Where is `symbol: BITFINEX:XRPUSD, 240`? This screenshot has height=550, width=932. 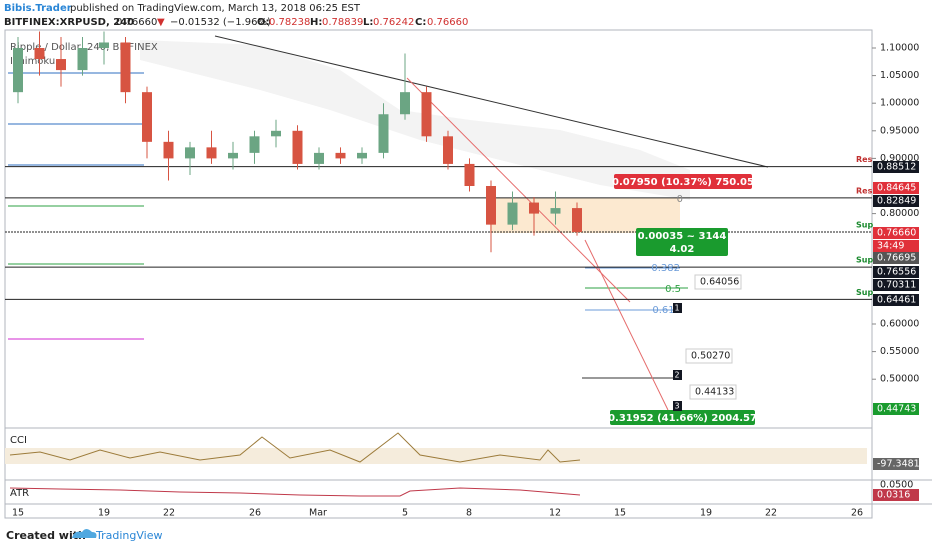 symbol: BITFINEX:XRPUSD, 240 is located at coordinates (69, 22).